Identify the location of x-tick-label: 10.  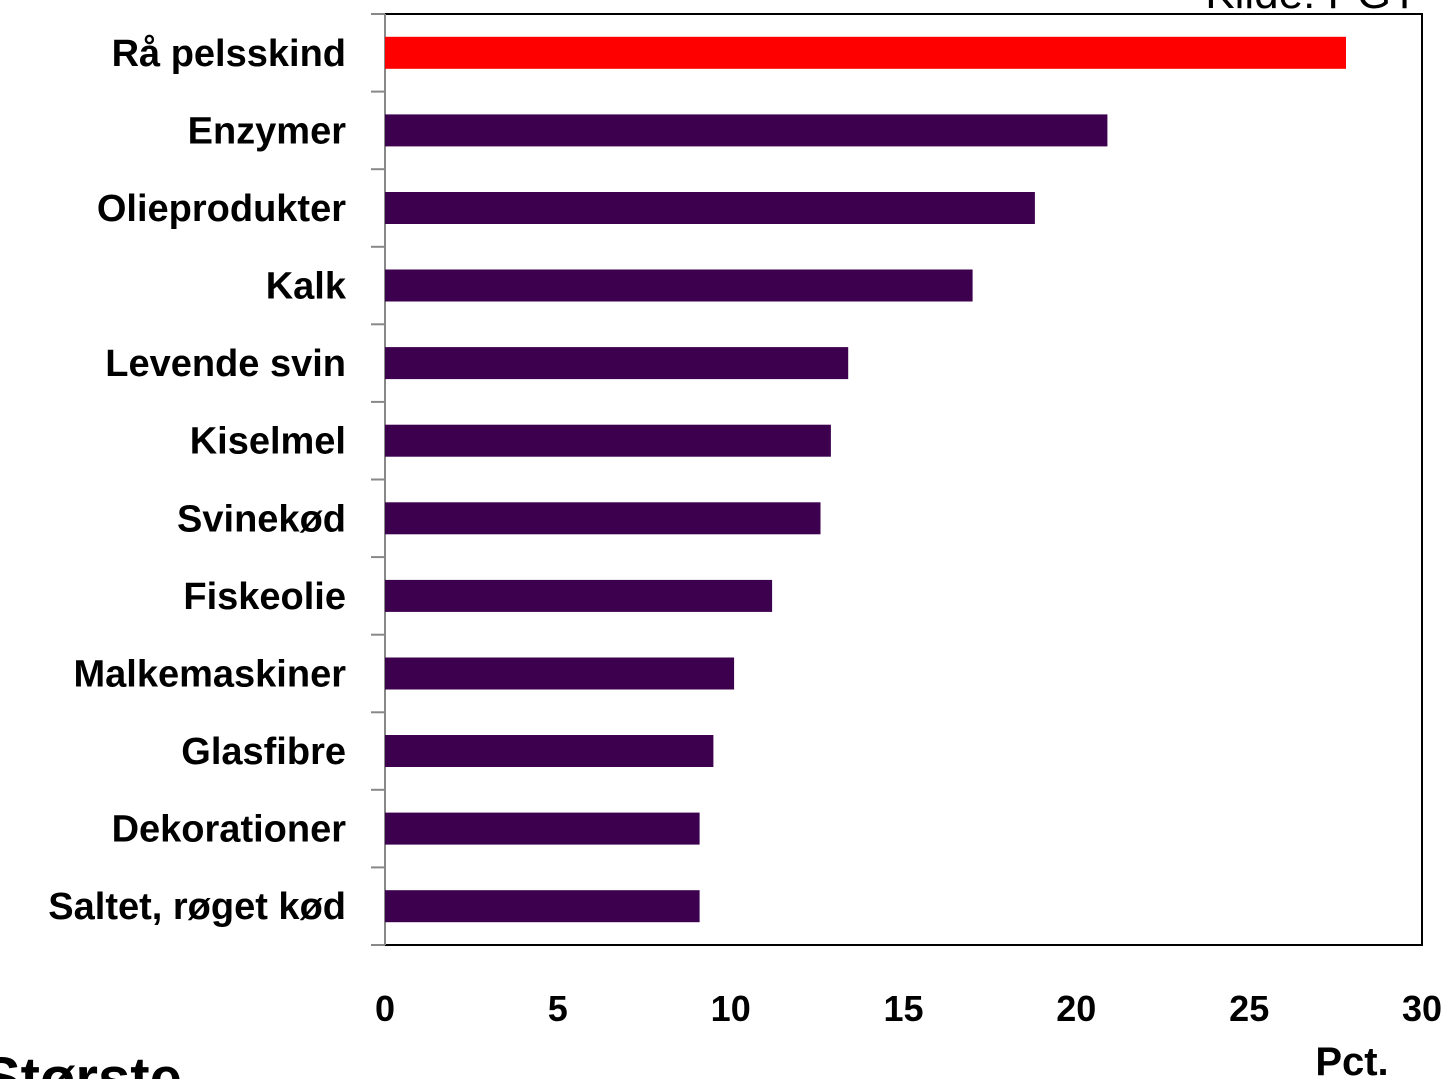
(731, 1008).